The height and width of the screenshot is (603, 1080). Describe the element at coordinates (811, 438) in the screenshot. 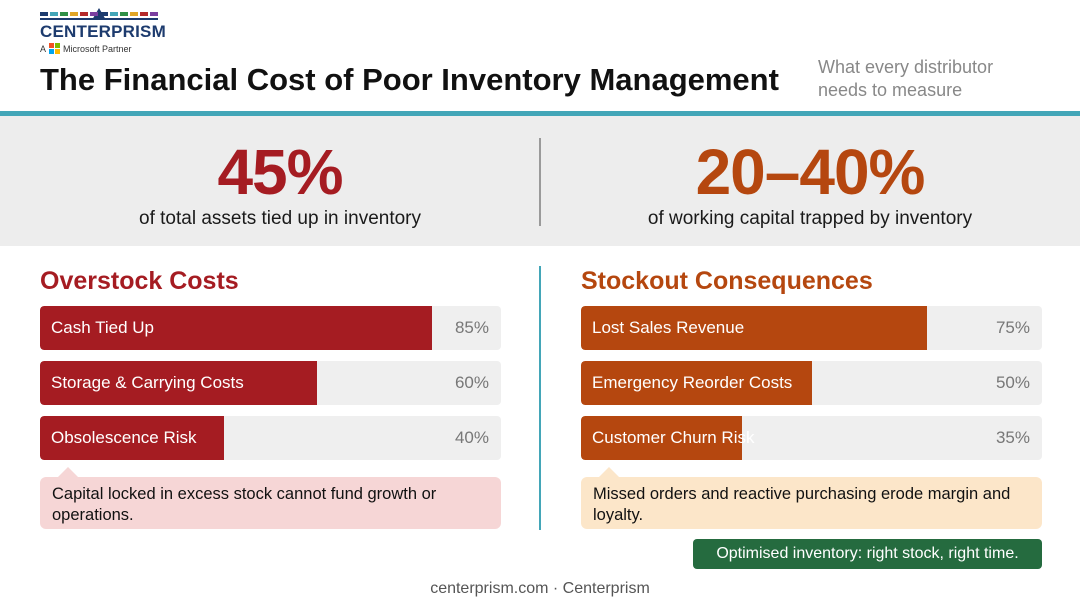

I see `bar-row: Customer Churn Risk 35%` at that location.